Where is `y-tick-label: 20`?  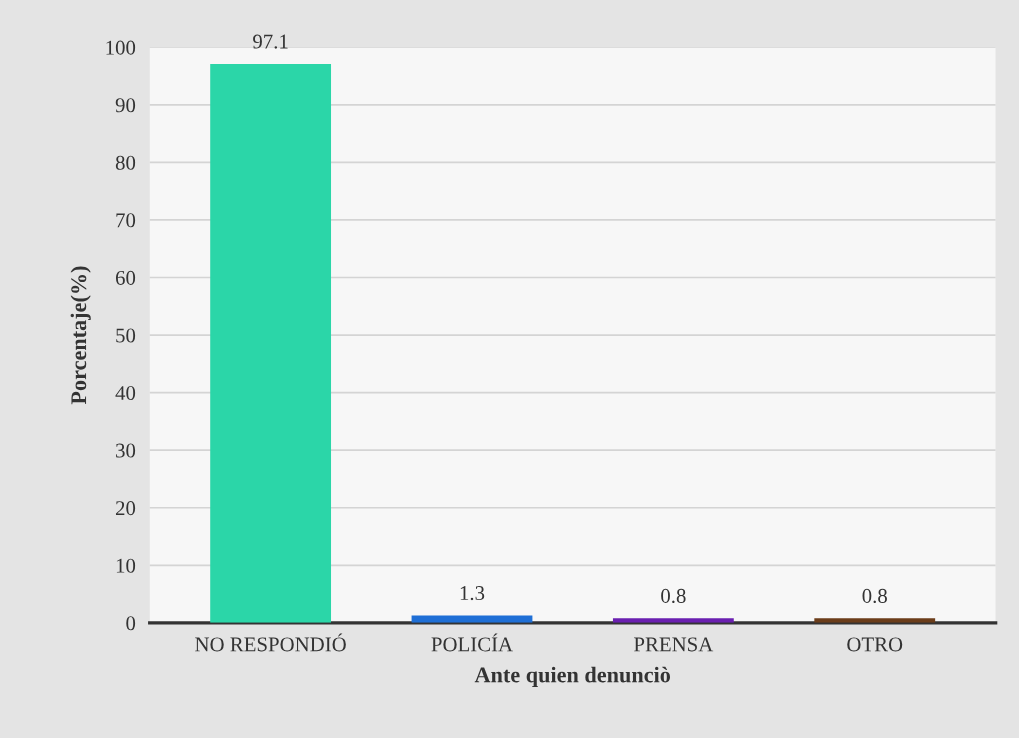 y-tick-label: 20 is located at coordinates (125, 508).